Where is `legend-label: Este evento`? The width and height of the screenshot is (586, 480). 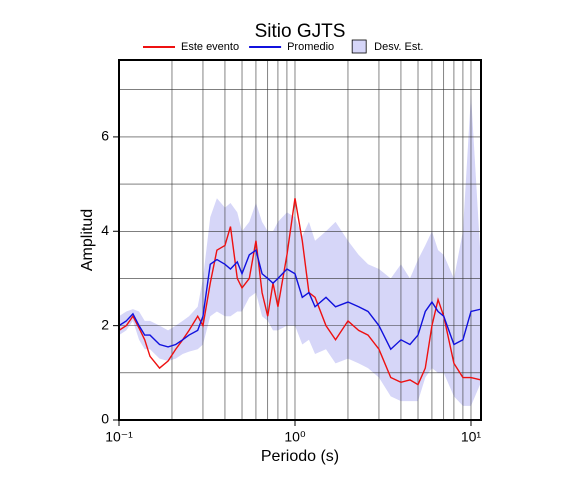
legend-label: Este evento is located at coordinates (210, 47).